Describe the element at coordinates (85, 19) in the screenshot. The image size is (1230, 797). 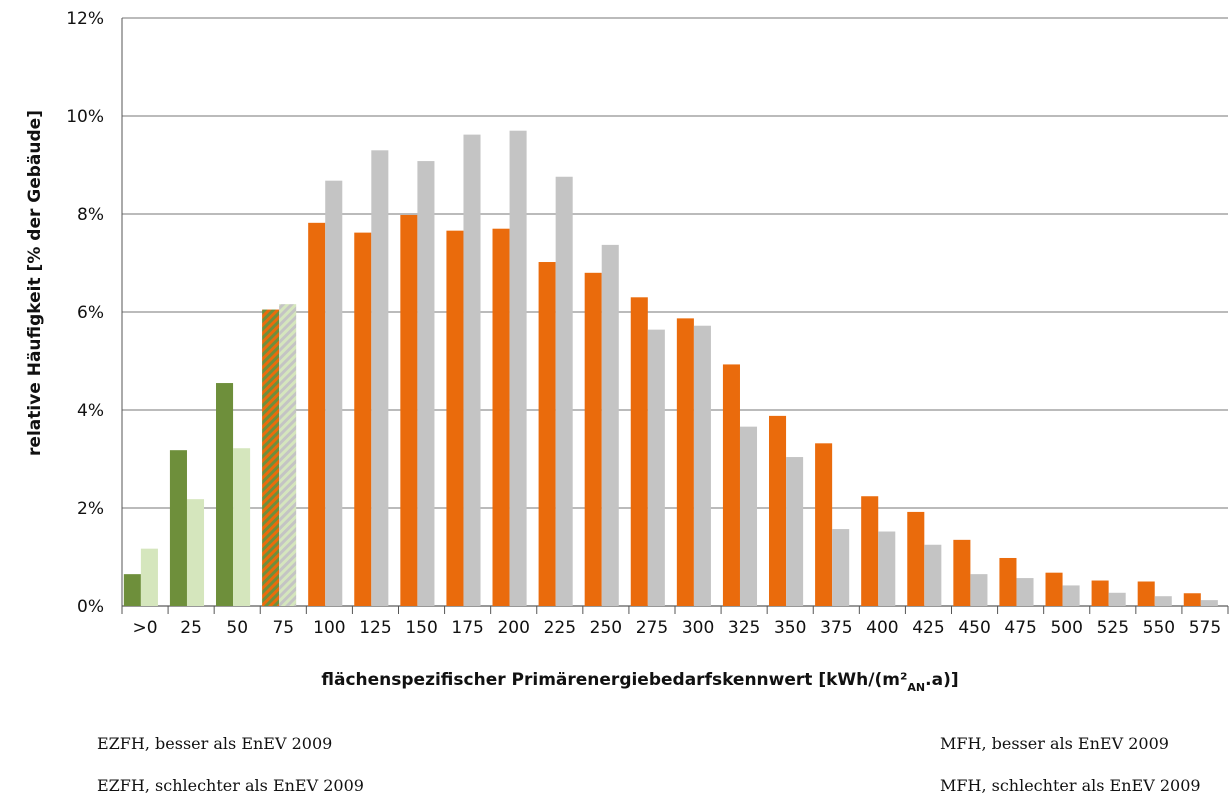
I see `y-tick-label: 12%` at that location.